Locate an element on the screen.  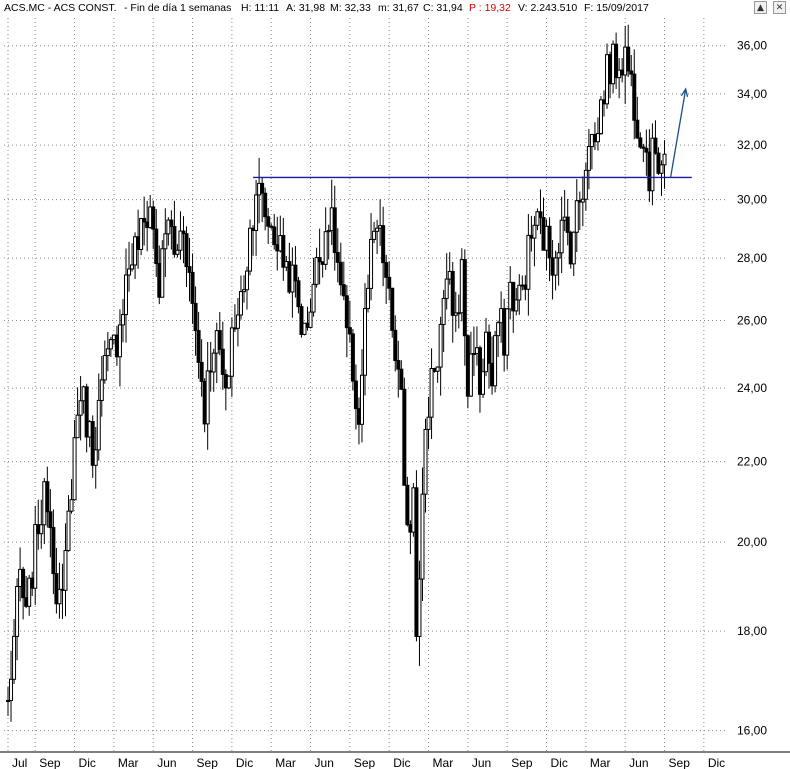
period-label: - Fin de día 1 semanas is located at coordinates (178, 8).